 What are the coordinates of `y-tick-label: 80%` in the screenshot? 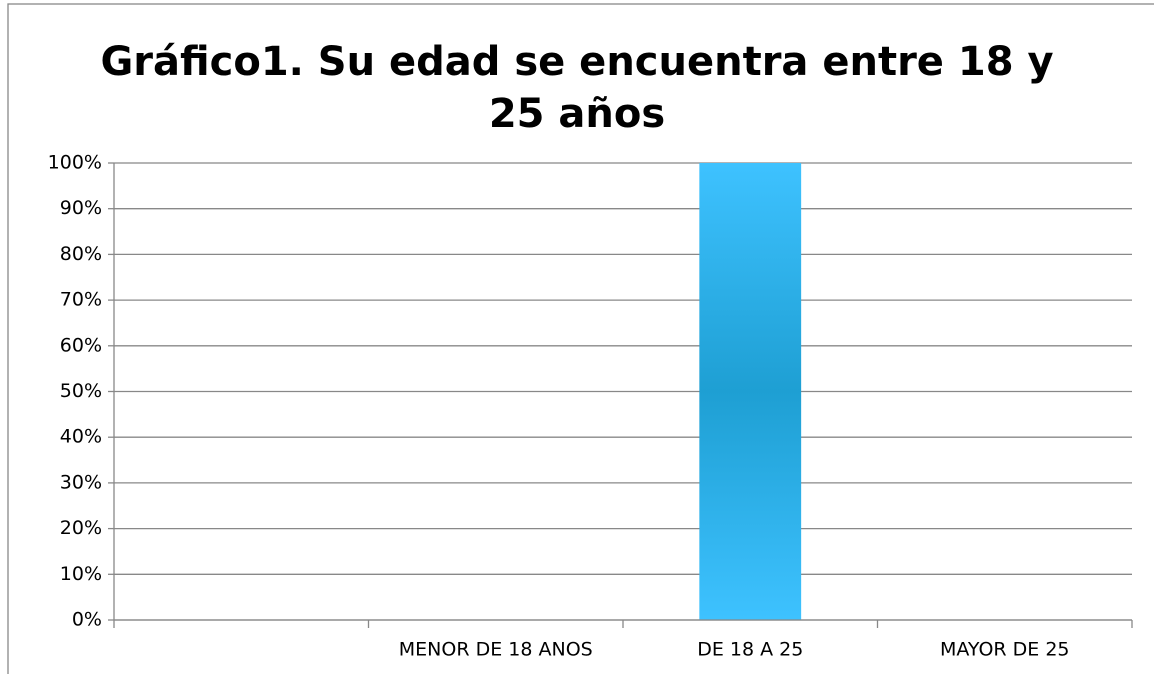 It's located at (81, 254).